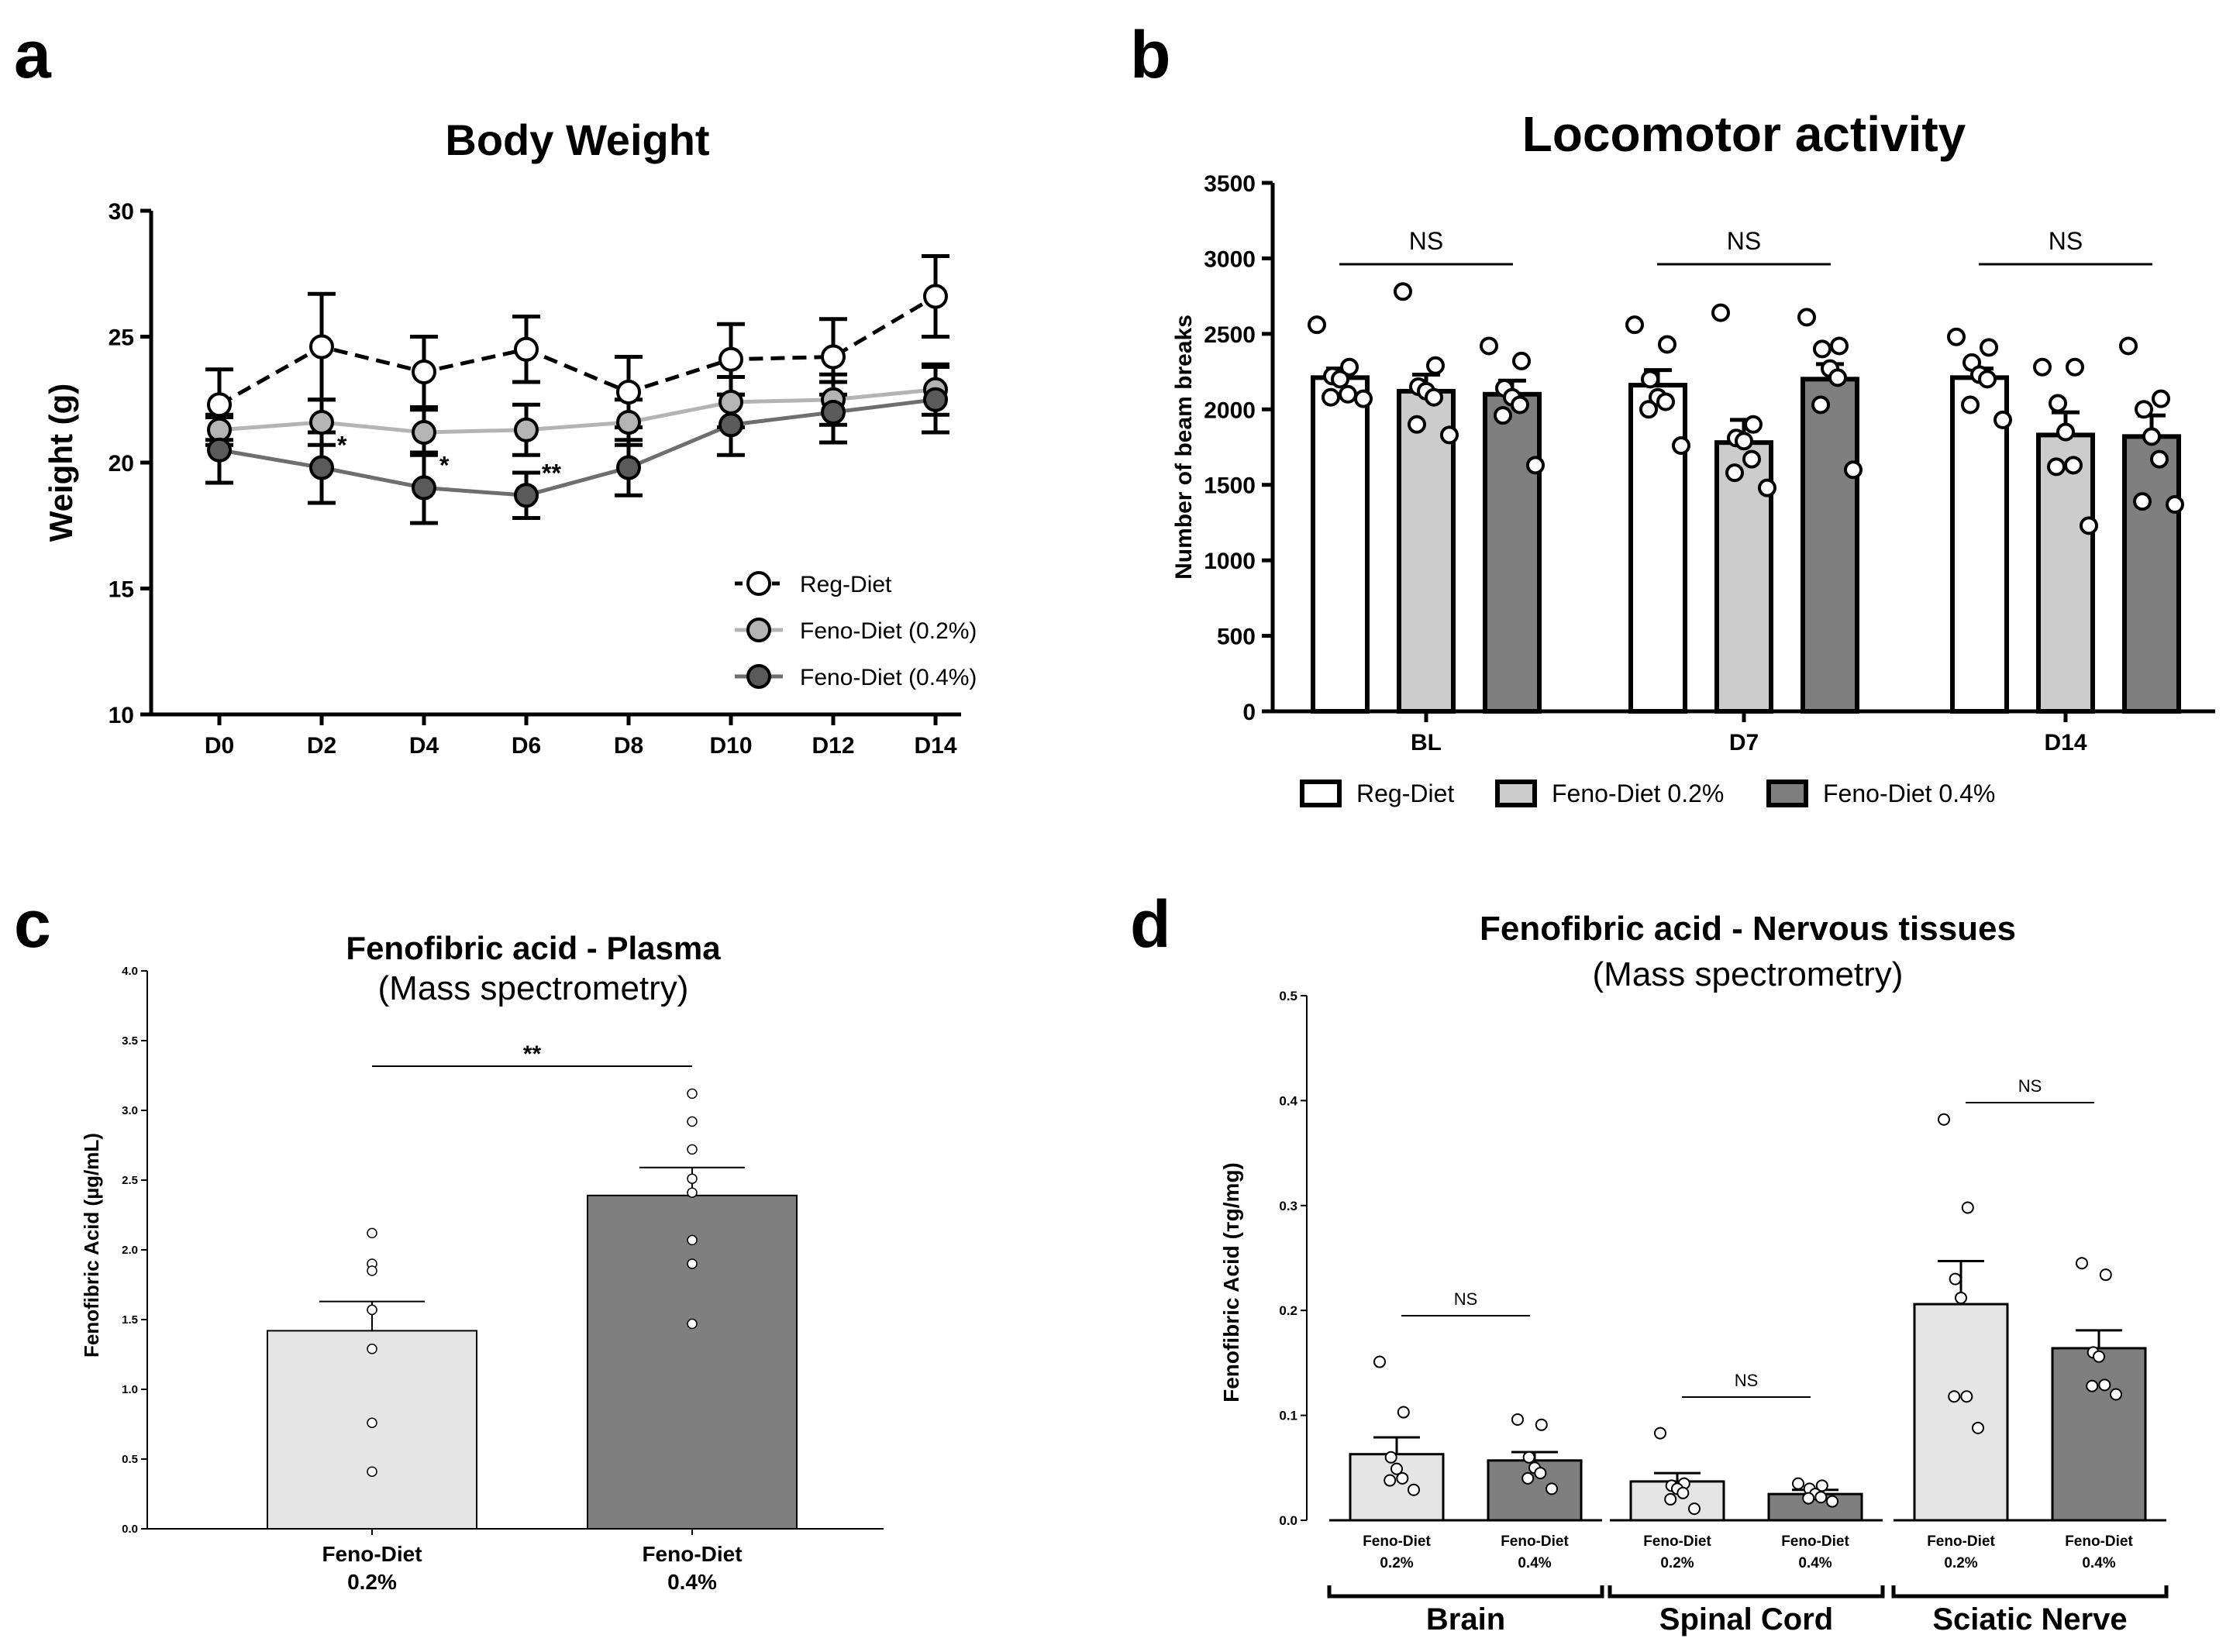  I want to click on chart-d-ytick-label: 0.2, so click(1288, 1310).